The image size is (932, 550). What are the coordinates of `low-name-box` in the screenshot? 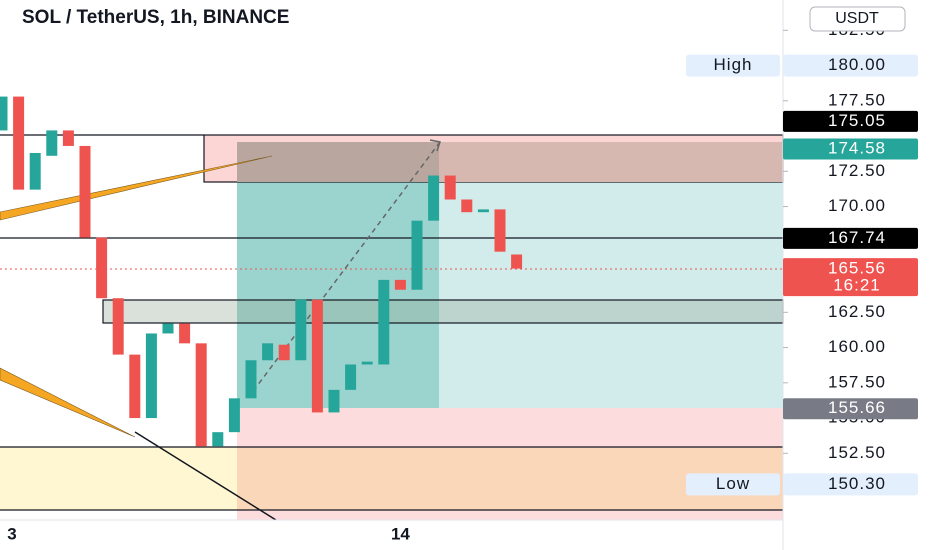 It's located at (733, 484).